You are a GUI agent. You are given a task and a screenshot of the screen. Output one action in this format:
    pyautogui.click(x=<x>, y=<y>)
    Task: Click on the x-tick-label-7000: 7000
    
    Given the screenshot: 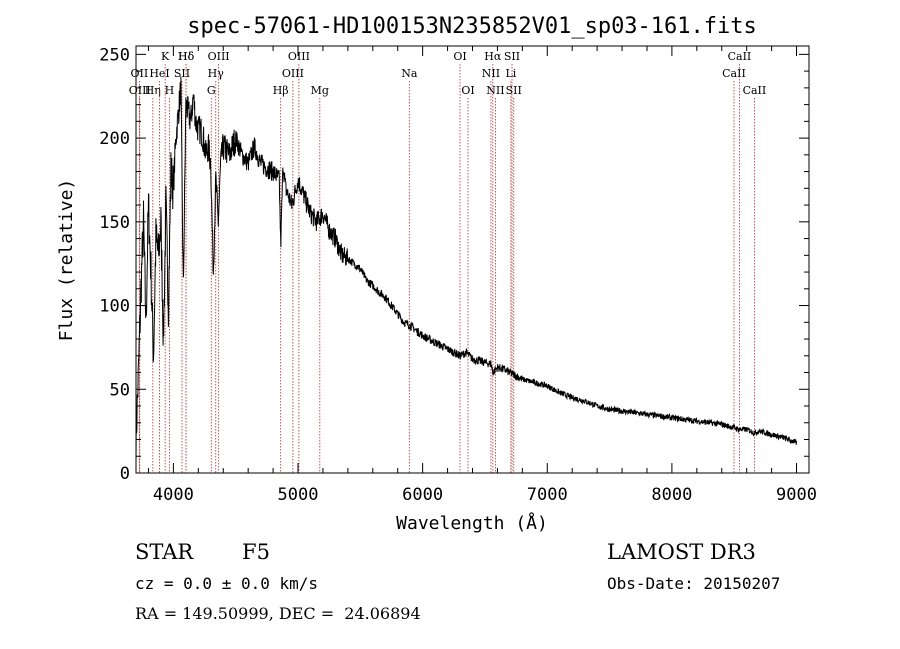 What is the action you would take?
    pyautogui.click(x=547, y=495)
    